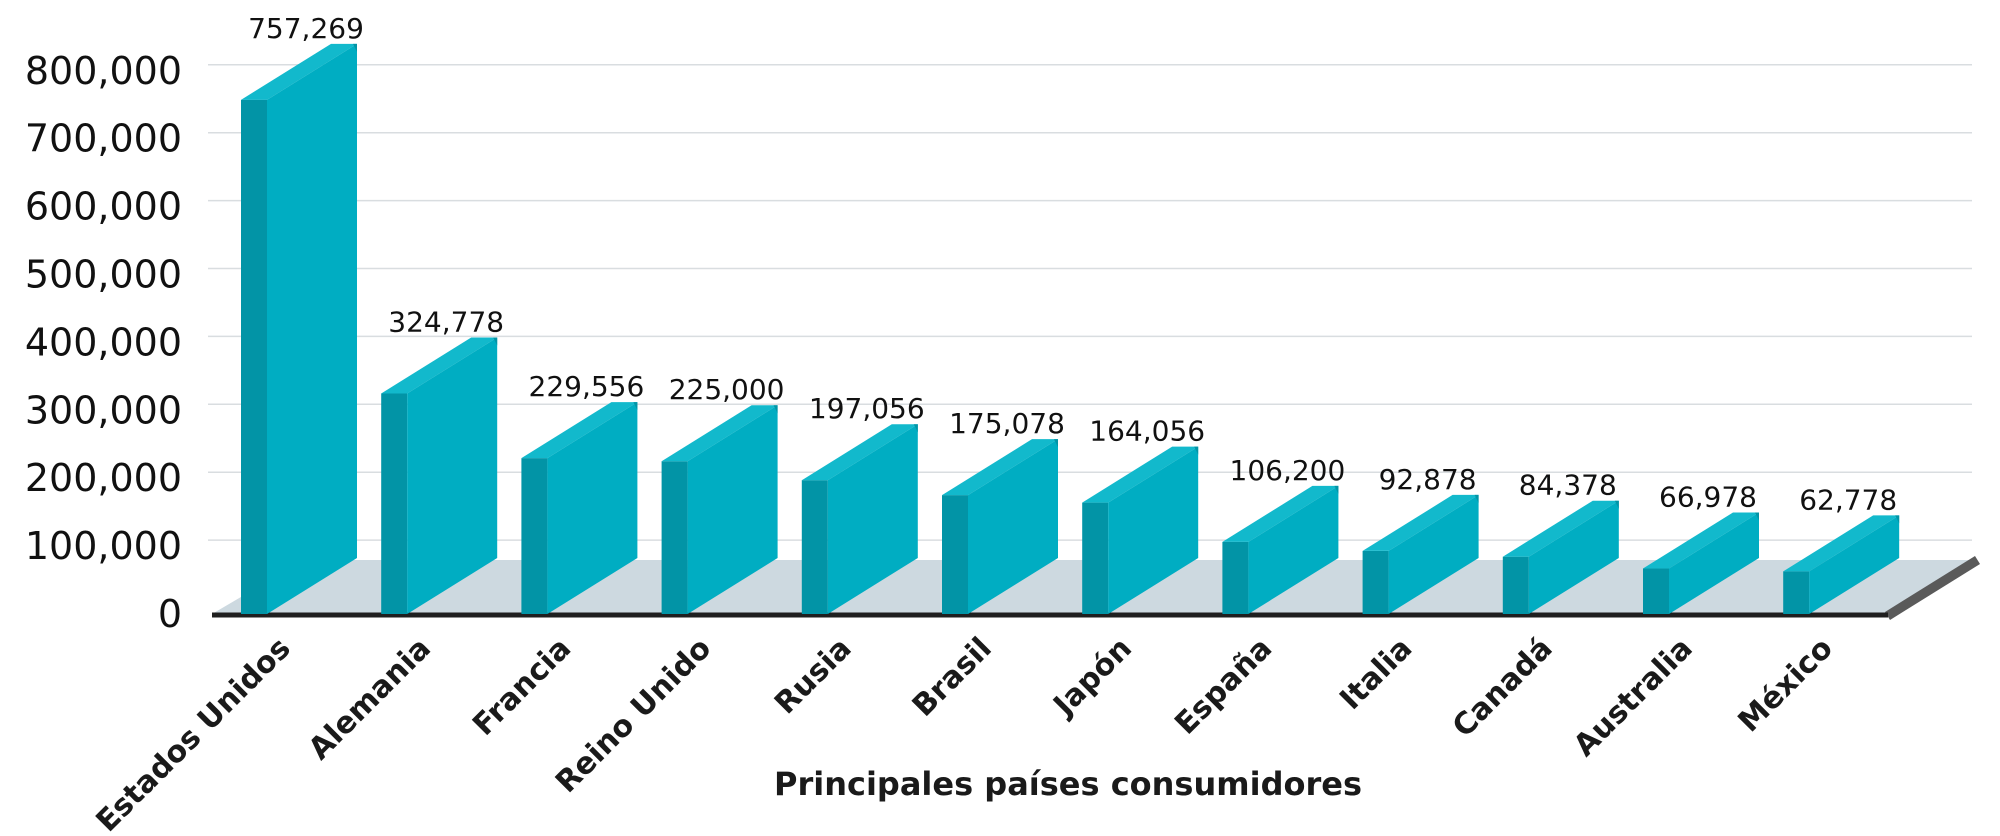 This screenshot has width=2000, height=836. What do you see at coordinates (194, 733) in the screenshot?
I see `x-tick-label: Estados Unidos` at bounding box center [194, 733].